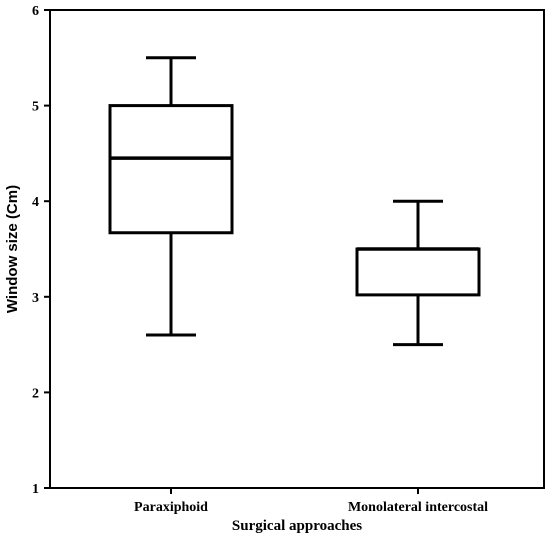 The width and height of the screenshot is (550, 546). Describe the element at coordinates (311, 501) in the screenshot. I see `x-axis-ticks: Paraxiphoid Monolateral intercostal` at that location.